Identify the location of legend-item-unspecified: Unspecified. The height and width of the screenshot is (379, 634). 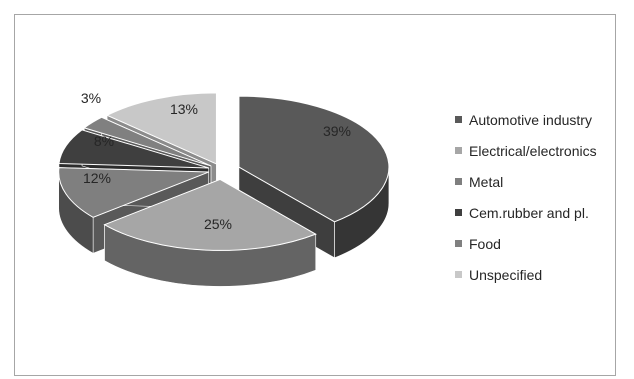
(526, 274).